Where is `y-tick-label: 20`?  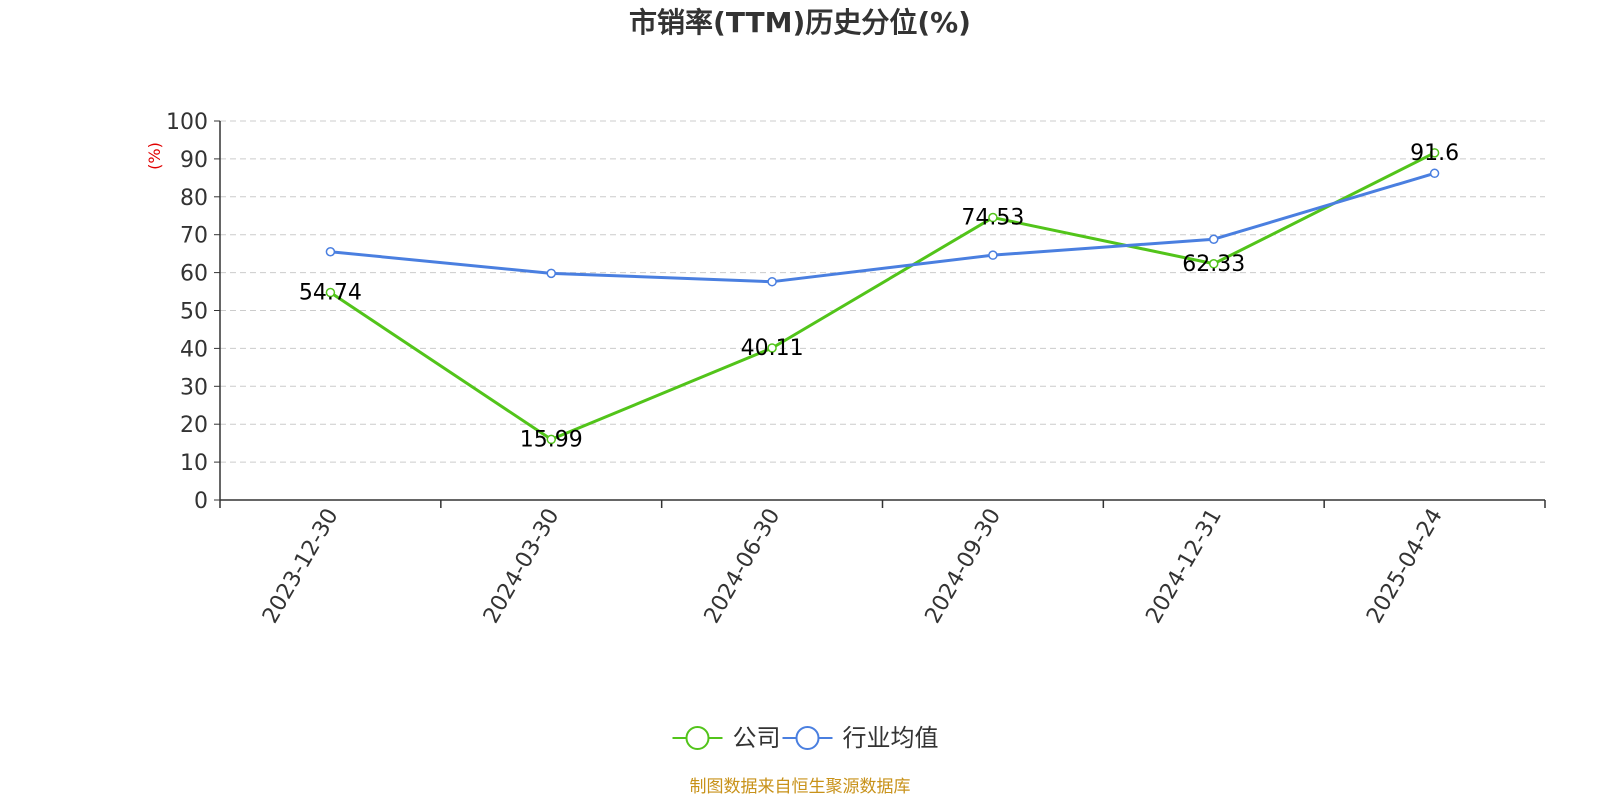
y-tick-label: 20 is located at coordinates (194, 425).